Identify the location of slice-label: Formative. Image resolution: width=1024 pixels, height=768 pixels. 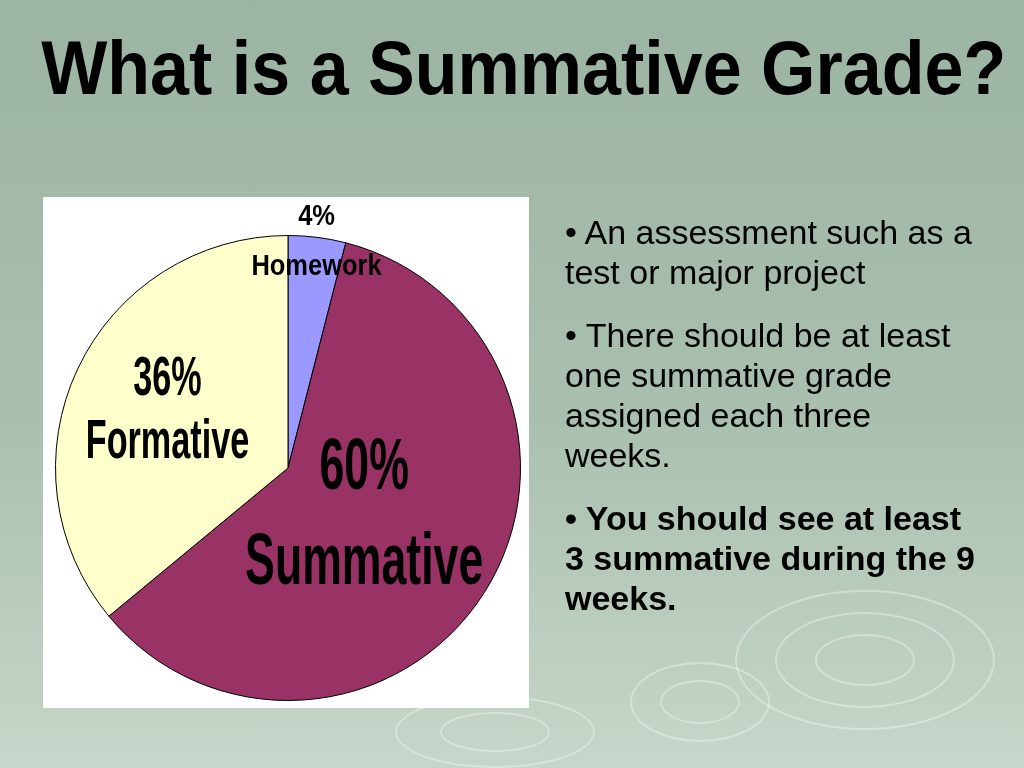
(167, 439).